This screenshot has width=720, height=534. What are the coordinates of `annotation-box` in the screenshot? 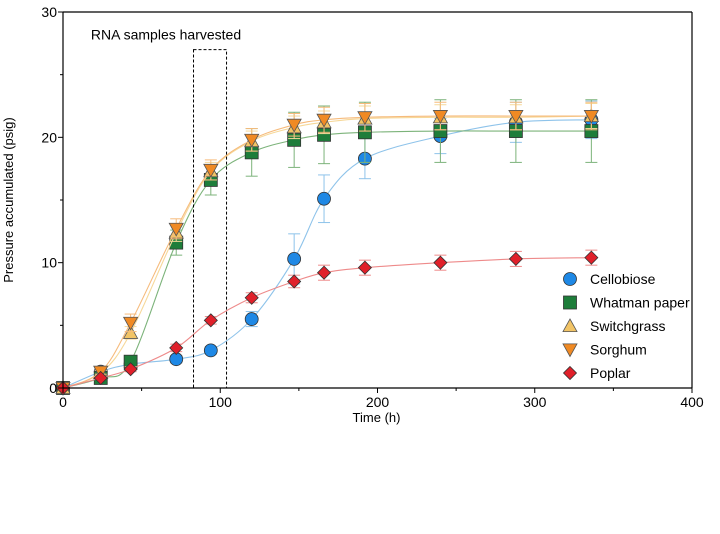 It's located at (210, 219).